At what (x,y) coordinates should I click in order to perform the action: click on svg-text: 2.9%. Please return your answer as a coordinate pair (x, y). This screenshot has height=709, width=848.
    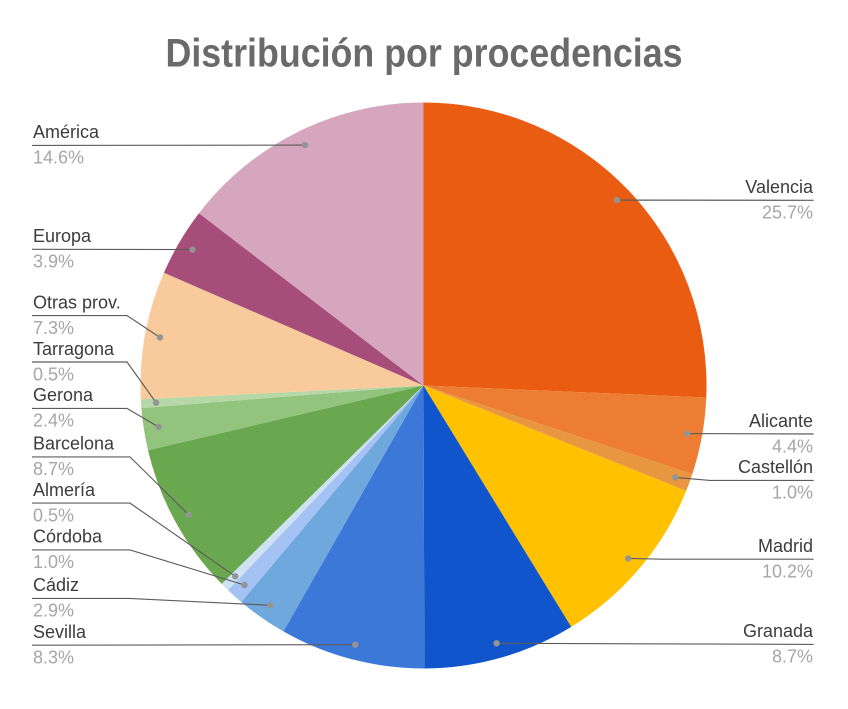
    Looking at the image, I should click on (53, 611).